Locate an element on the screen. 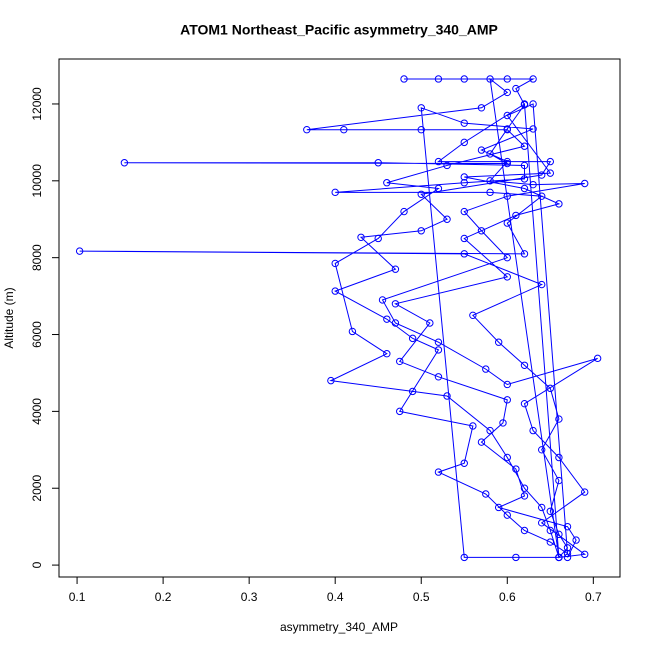 The image size is (650, 655). y-tick-label: 2000 is located at coordinates (37, 488).